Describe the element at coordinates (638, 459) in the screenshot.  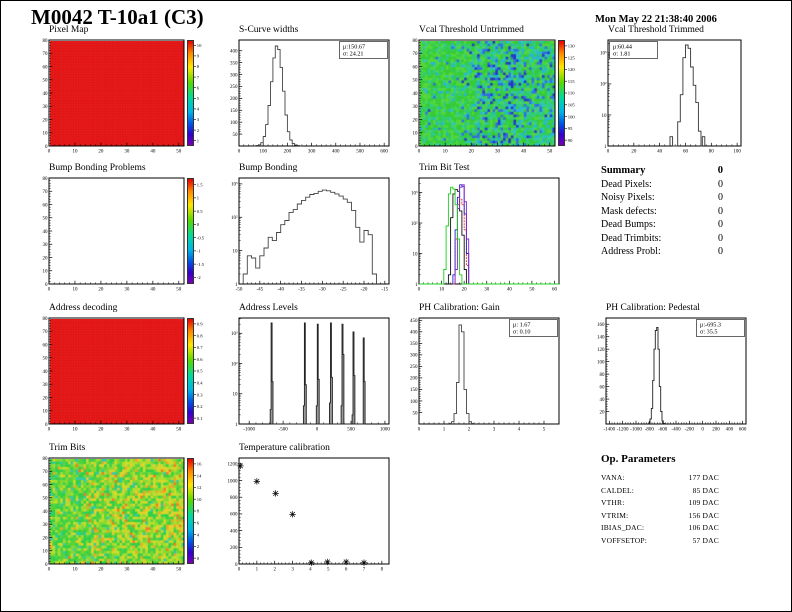
I see `op-parameters-title: Op. Parameters` at that location.